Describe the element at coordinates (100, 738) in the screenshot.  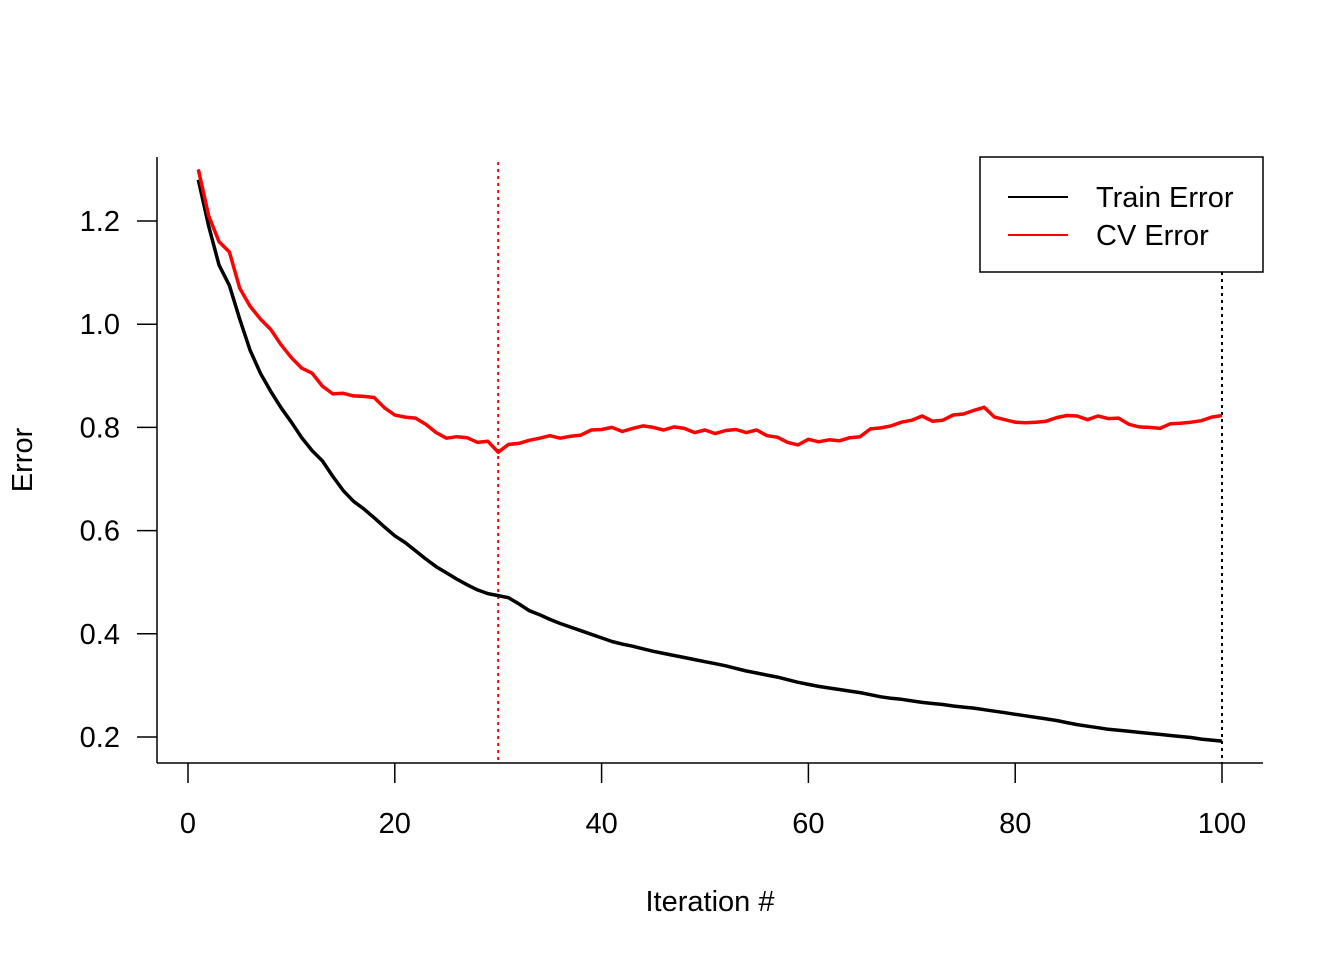
I see `y-tick-label: 0.2` at that location.